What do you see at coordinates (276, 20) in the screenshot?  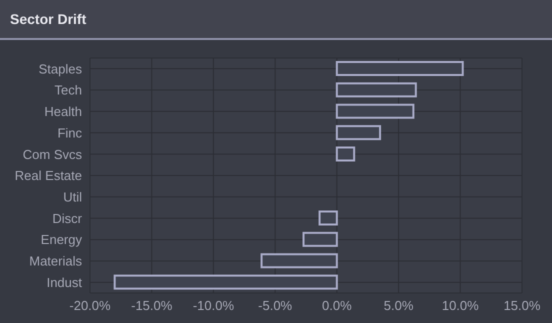 I see `chart-title: Sector Drift` at bounding box center [276, 20].